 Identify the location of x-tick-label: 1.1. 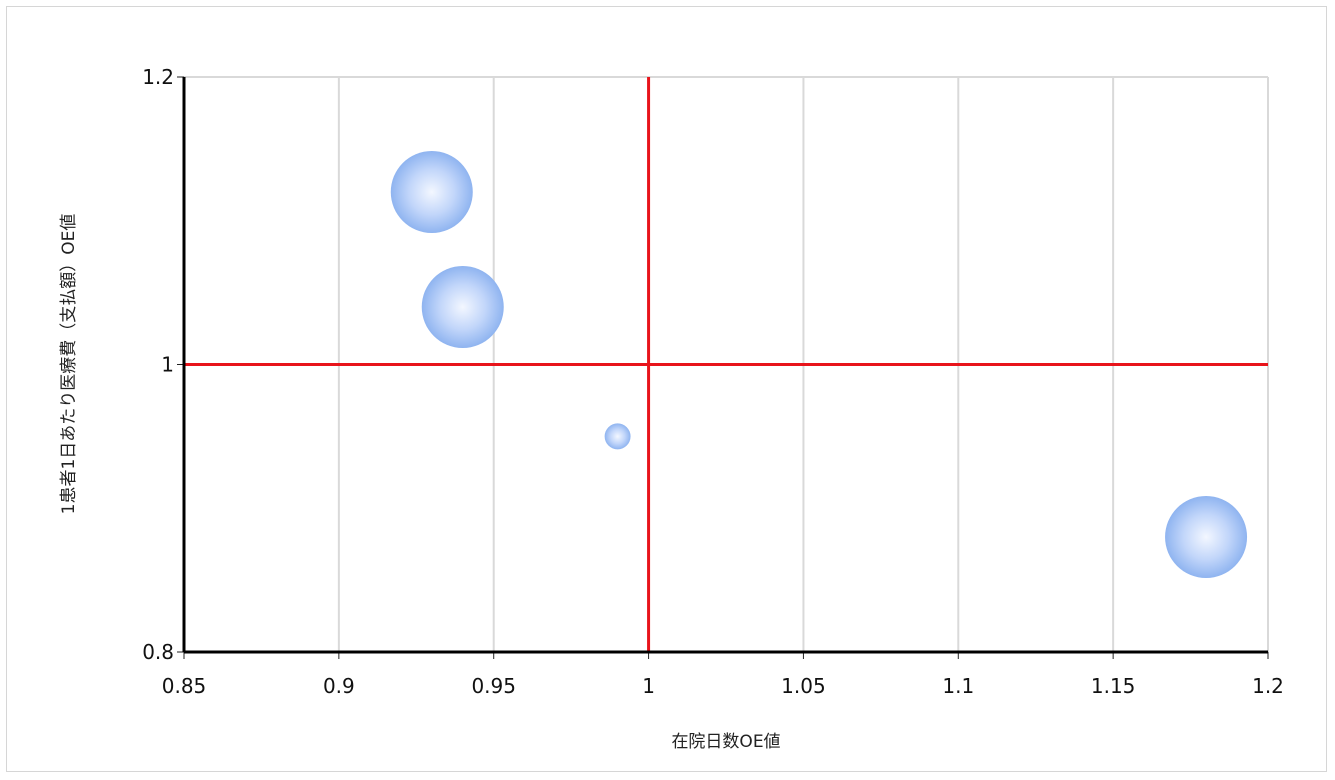
(958, 686).